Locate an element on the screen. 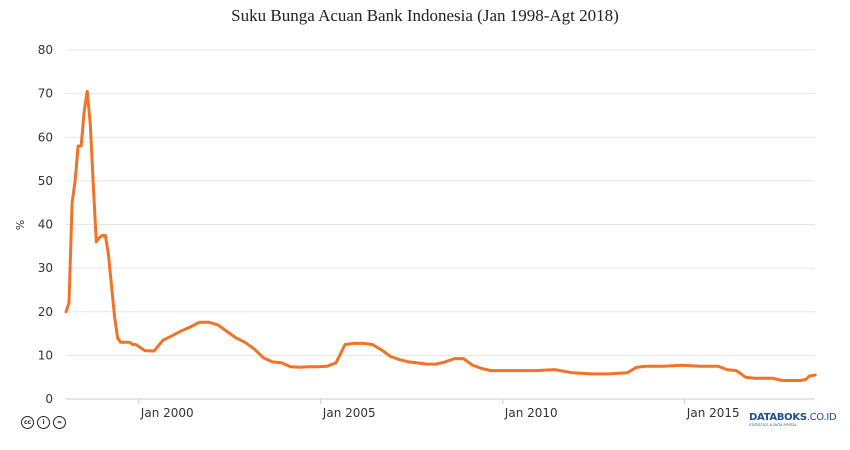  y-tick-label: 80 is located at coordinates (45, 50).